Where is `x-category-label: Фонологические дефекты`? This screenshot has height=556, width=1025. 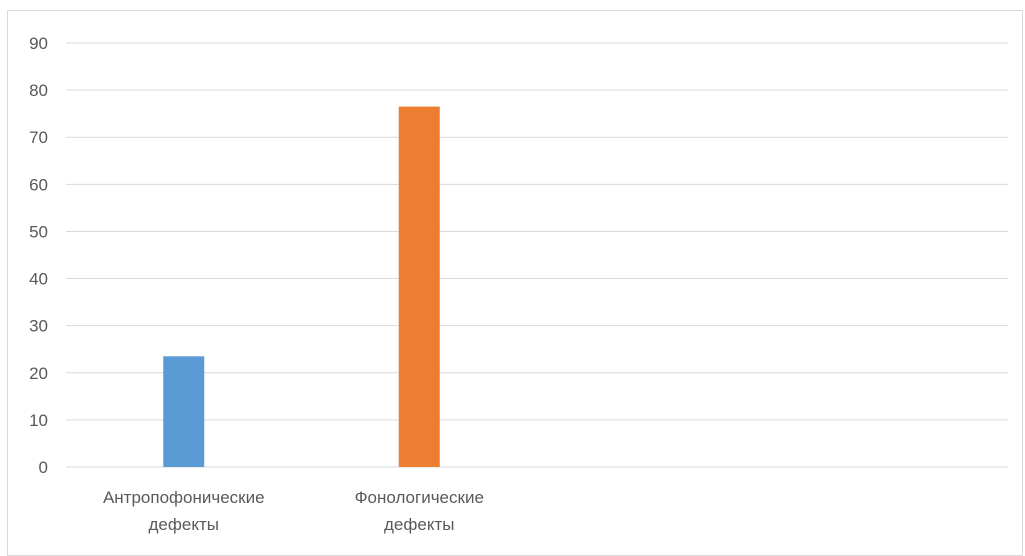 x-category-label: Фонологические дефекты is located at coordinates (419, 511).